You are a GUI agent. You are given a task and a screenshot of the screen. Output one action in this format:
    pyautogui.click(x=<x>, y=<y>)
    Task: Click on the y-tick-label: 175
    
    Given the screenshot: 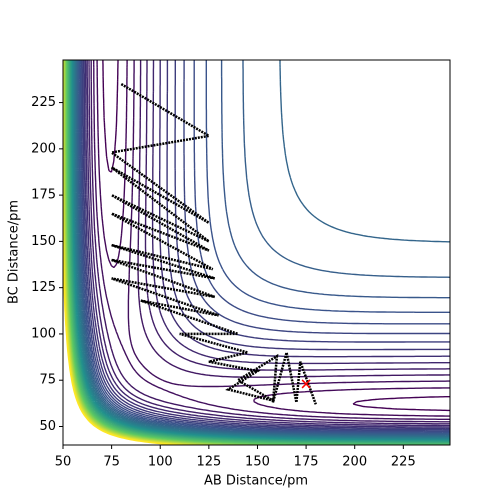 What is the action you would take?
    pyautogui.click(x=43, y=195)
    